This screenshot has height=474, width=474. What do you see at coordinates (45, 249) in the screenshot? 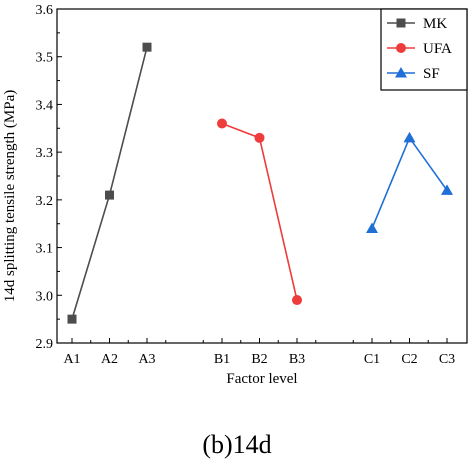
I see `y-tick-label: 3.1` at bounding box center [45, 249].